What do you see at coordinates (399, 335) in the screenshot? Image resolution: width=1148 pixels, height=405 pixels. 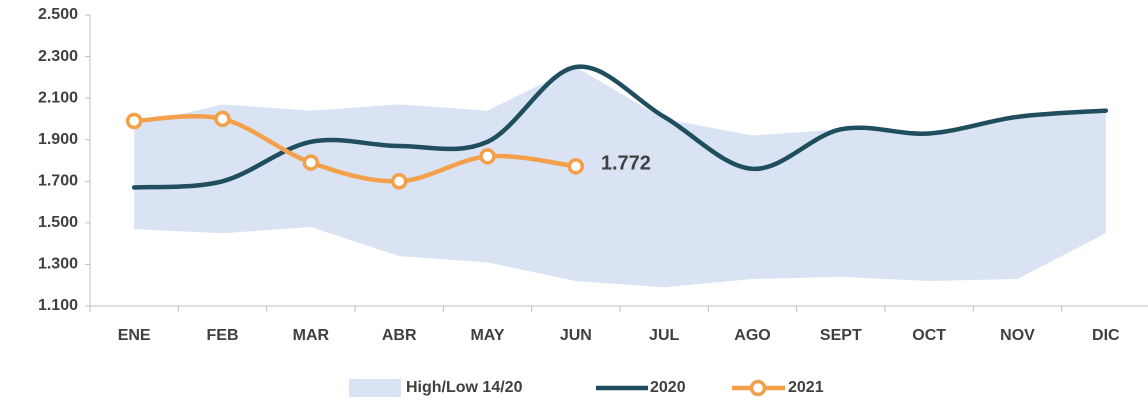 I see `x-tick-label: ABR` at bounding box center [399, 335].